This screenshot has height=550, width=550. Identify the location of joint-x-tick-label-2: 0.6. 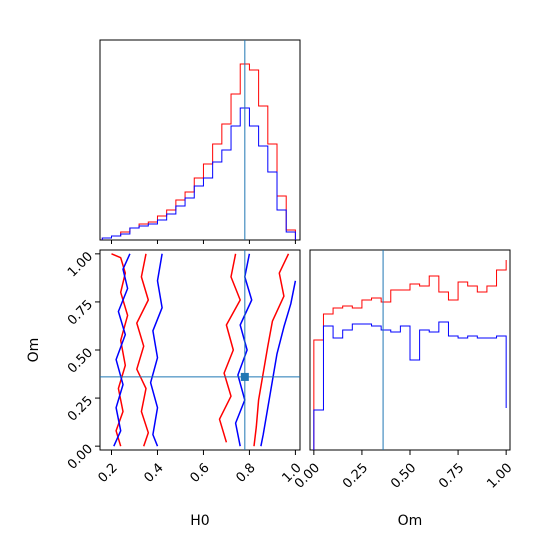
(199, 473).